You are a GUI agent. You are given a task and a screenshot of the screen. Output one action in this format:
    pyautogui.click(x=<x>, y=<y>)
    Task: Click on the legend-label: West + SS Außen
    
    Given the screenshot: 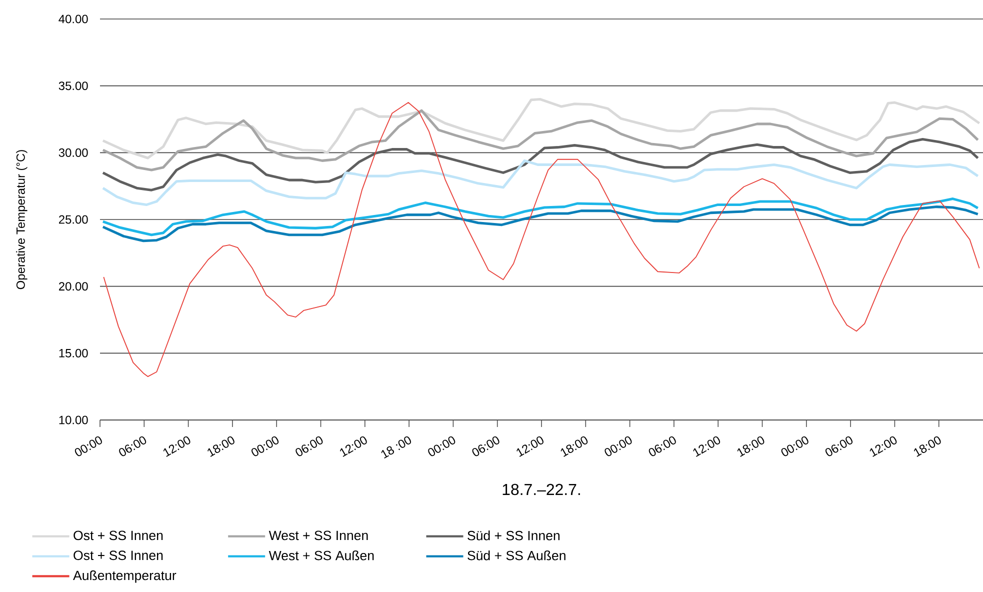 What is the action you would take?
    pyautogui.click(x=321, y=555)
    